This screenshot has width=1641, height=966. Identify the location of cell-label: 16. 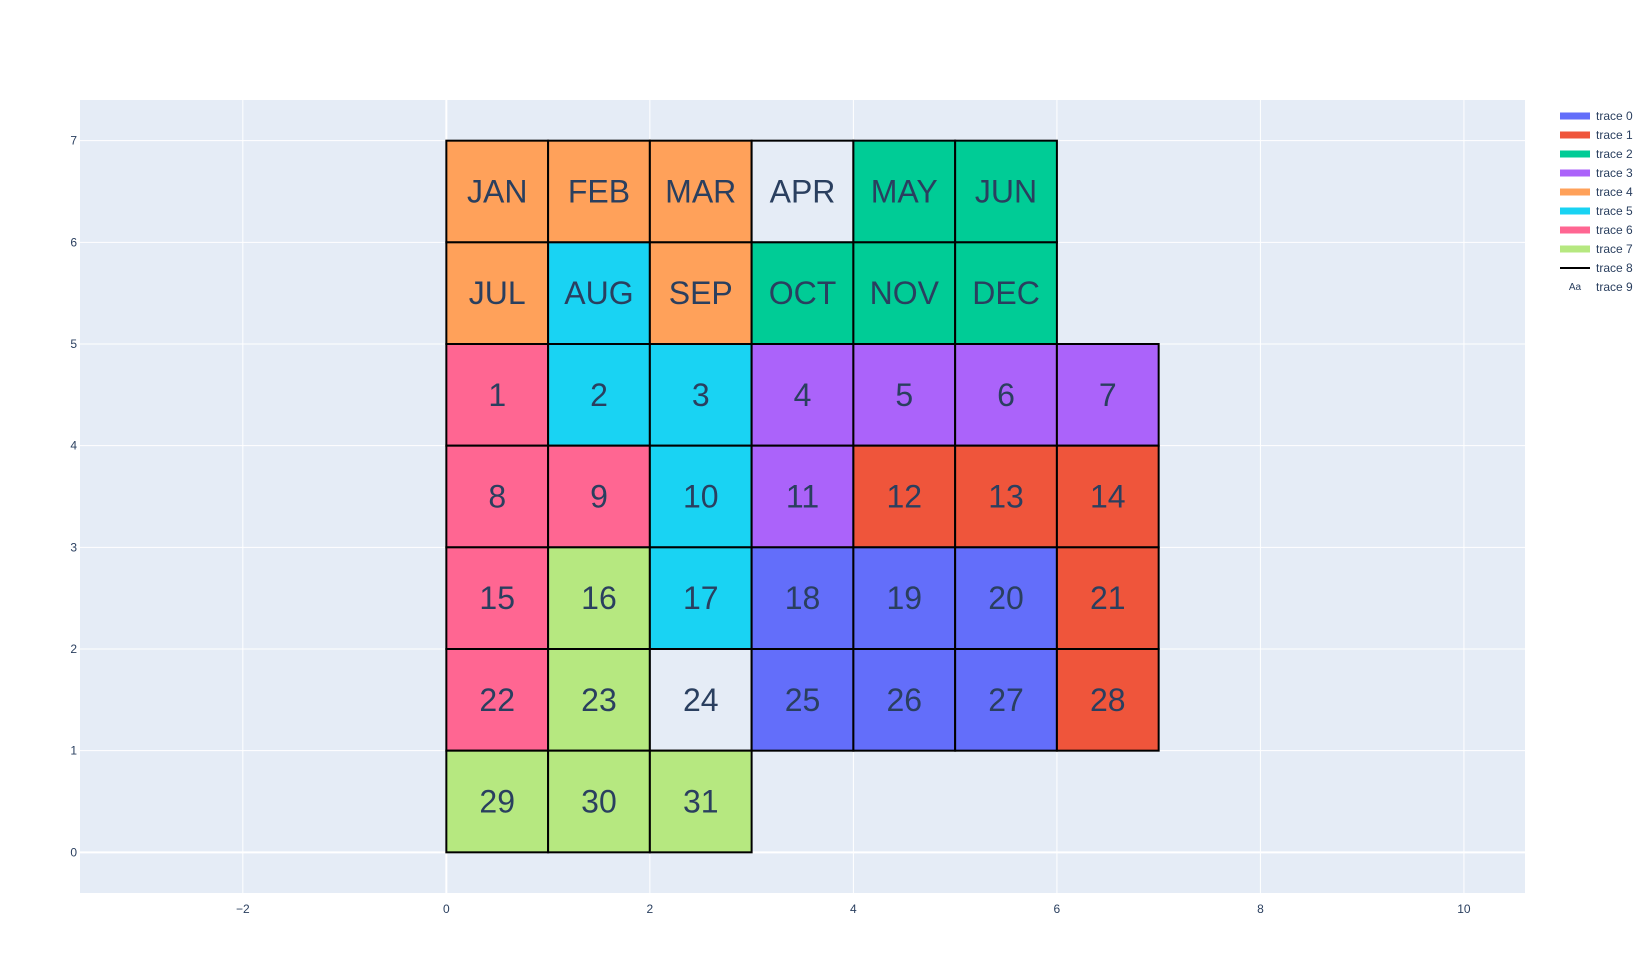
(599, 598).